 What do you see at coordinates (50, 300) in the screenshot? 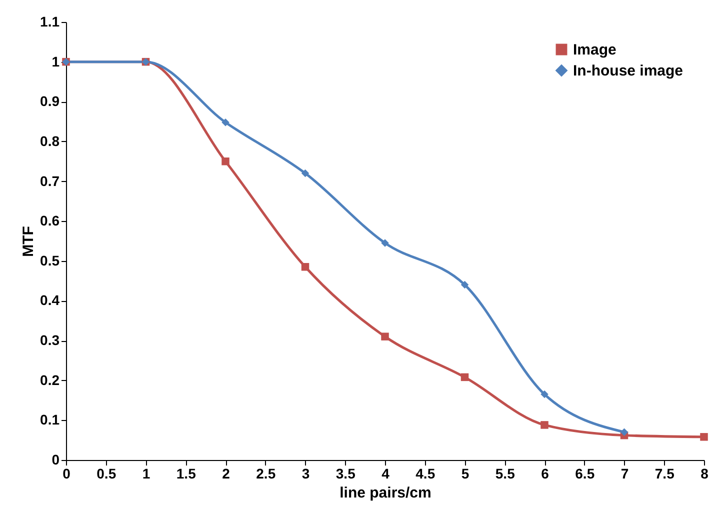
I see `y-tick-label: 0.4` at bounding box center [50, 300].